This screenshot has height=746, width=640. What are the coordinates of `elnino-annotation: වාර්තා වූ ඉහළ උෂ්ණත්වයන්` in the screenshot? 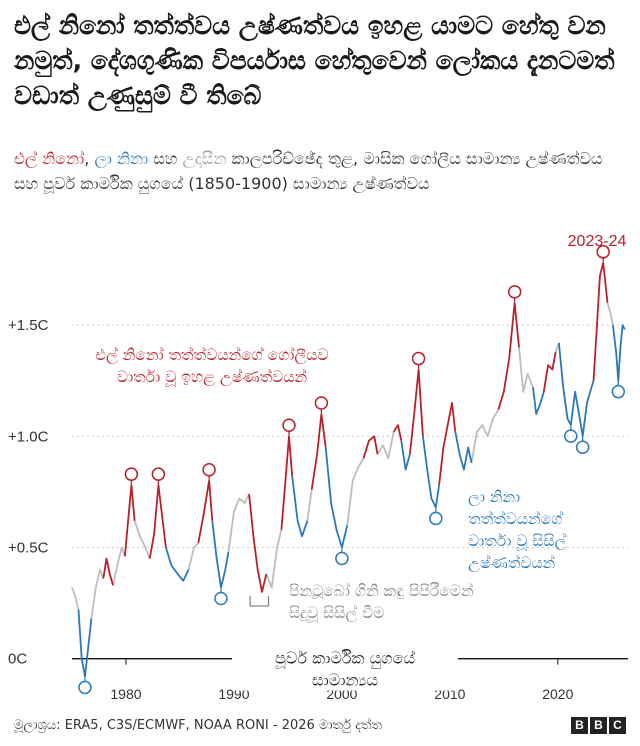 It's located at (212, 377).